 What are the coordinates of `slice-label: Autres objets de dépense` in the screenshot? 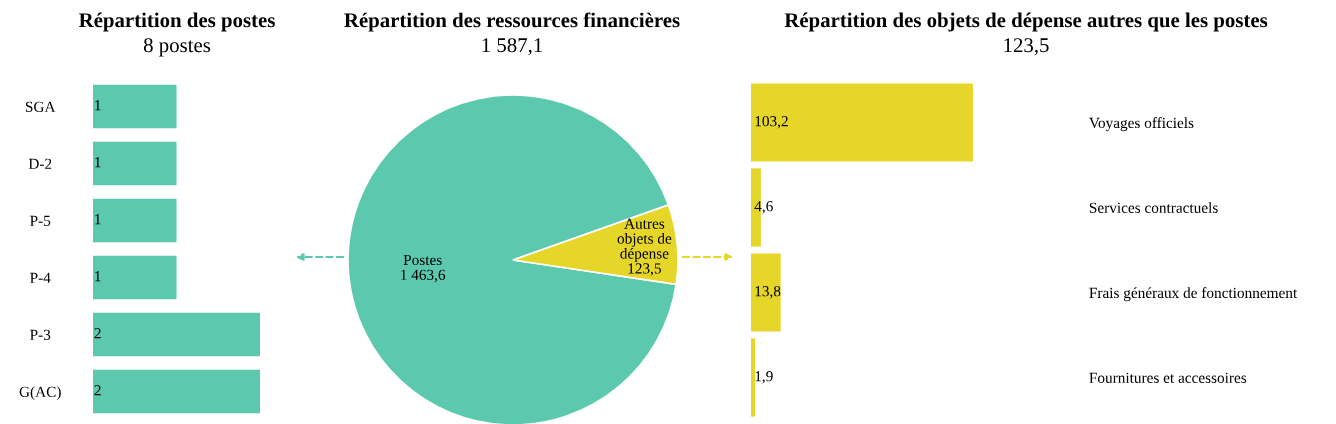 It's located at (644, 240).